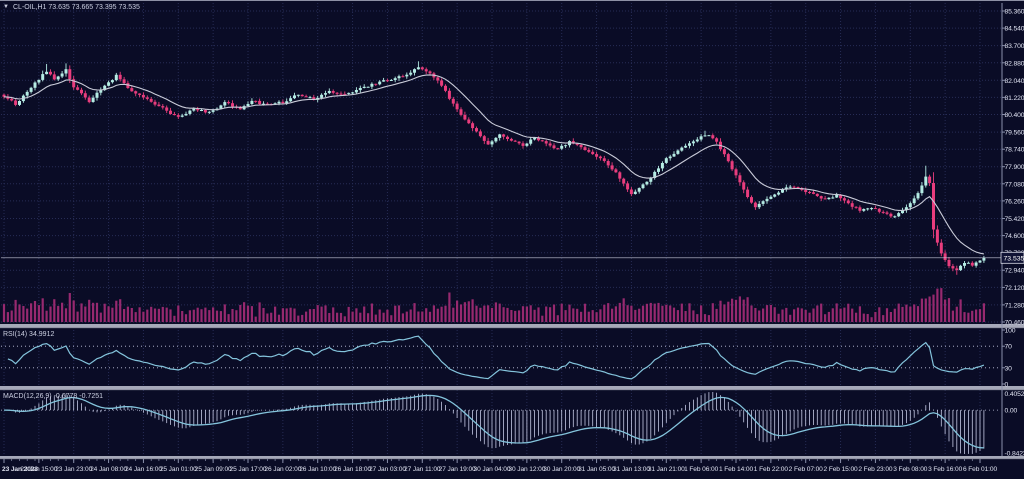 The height and width of the screenshot is (479, 1024). Describe the element at coordinates (1007, 385) in the screenshot. I see `svg-text: 0` at that location.